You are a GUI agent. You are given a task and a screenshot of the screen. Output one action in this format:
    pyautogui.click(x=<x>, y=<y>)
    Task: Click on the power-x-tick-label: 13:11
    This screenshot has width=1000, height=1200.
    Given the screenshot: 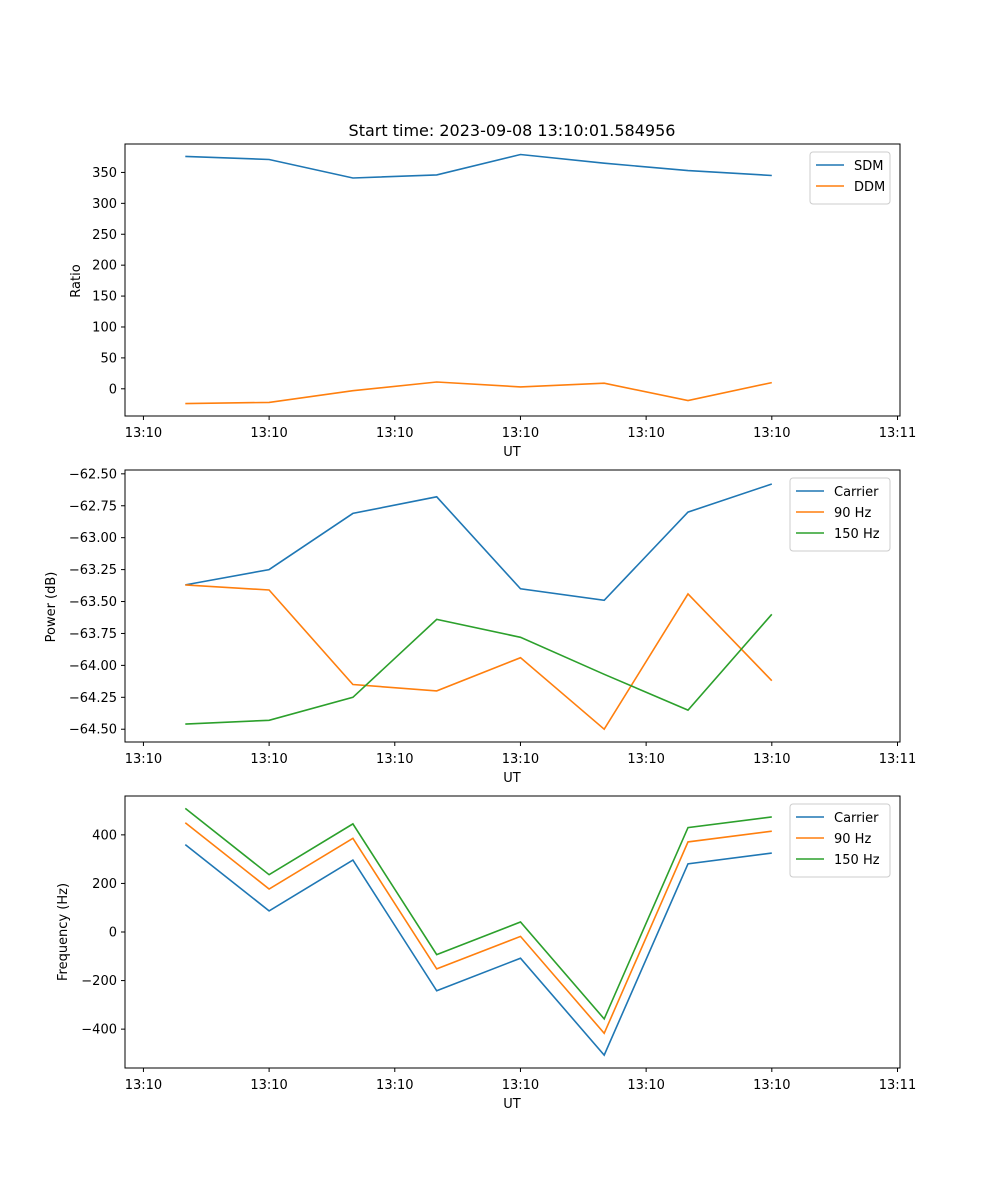 What is the action you would take?
    pyautogui.click(x=897, y=759)
    